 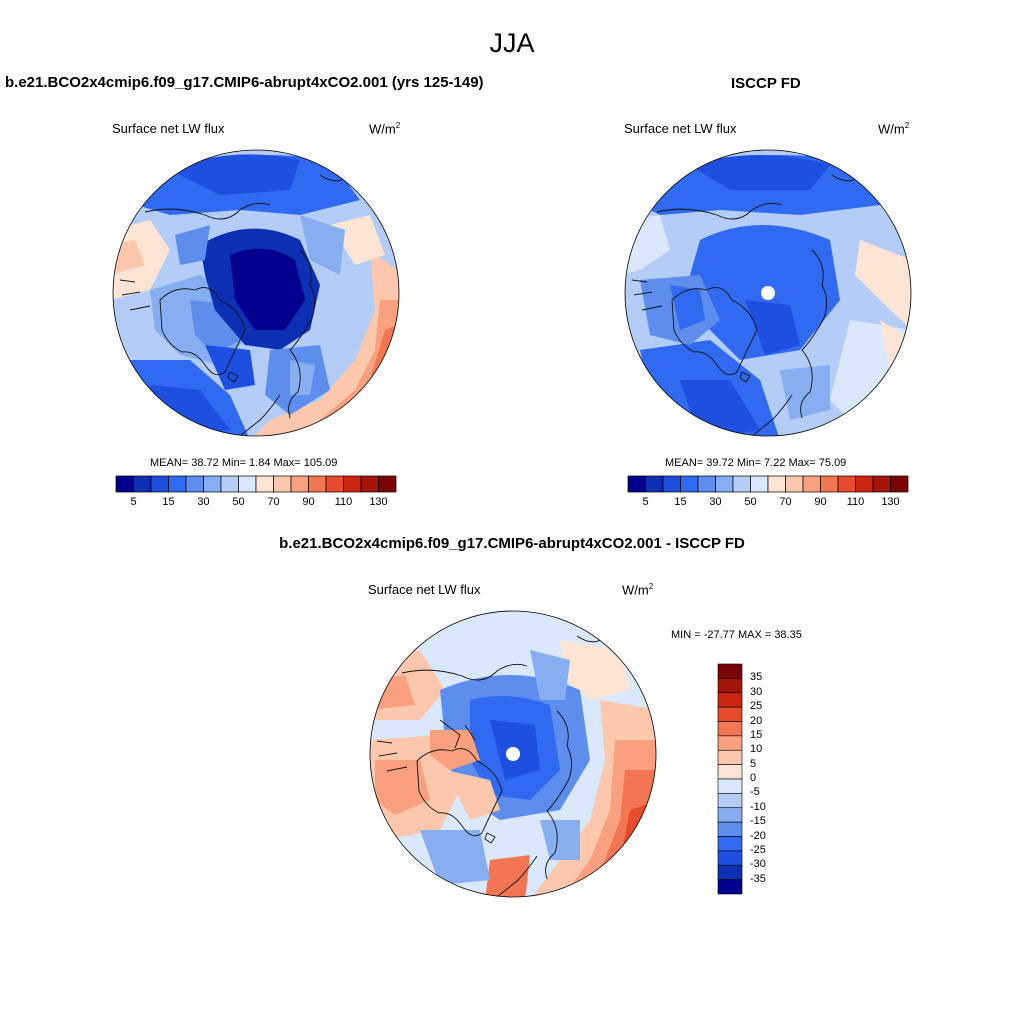 What do you see at coordinates (385, 129) in the screenshot?
I see `panel-1-units: W/m2` at bounding box center [385, 129].